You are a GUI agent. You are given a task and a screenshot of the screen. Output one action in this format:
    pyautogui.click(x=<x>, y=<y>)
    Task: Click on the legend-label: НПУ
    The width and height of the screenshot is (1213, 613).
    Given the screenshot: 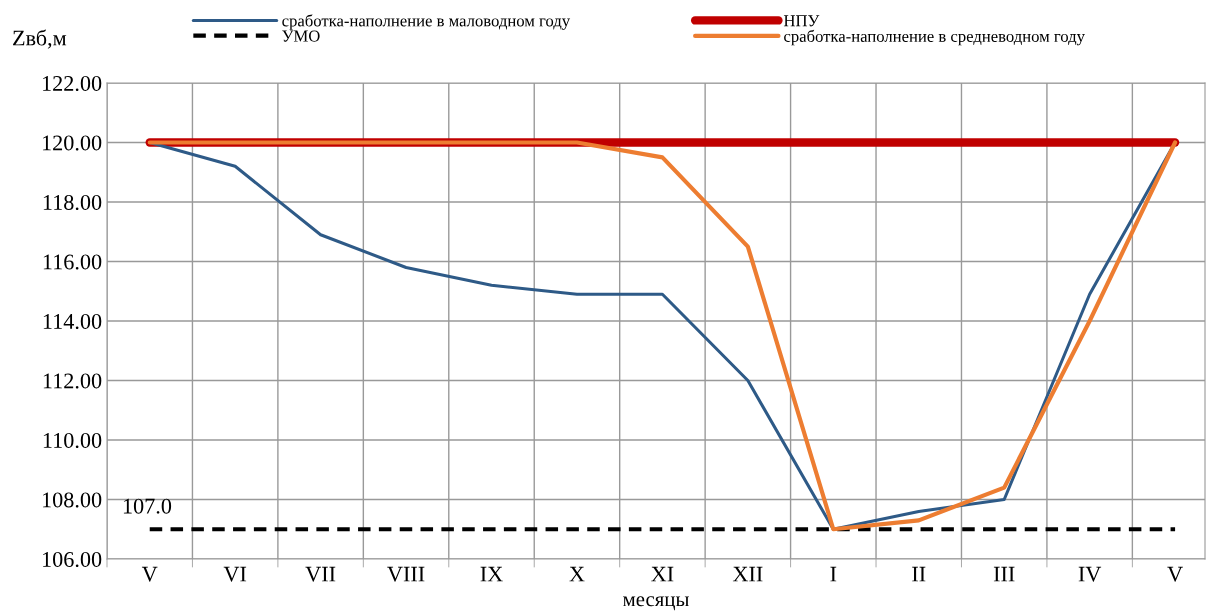 What is the action you would take?
    pyautogui.click(x=801, y=21)
    